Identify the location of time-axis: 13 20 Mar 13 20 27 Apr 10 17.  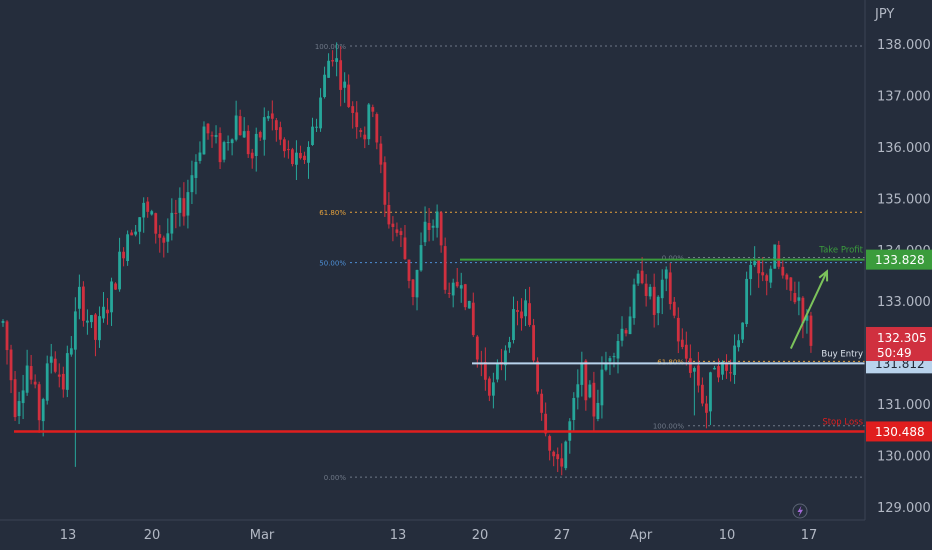
(439, 535).